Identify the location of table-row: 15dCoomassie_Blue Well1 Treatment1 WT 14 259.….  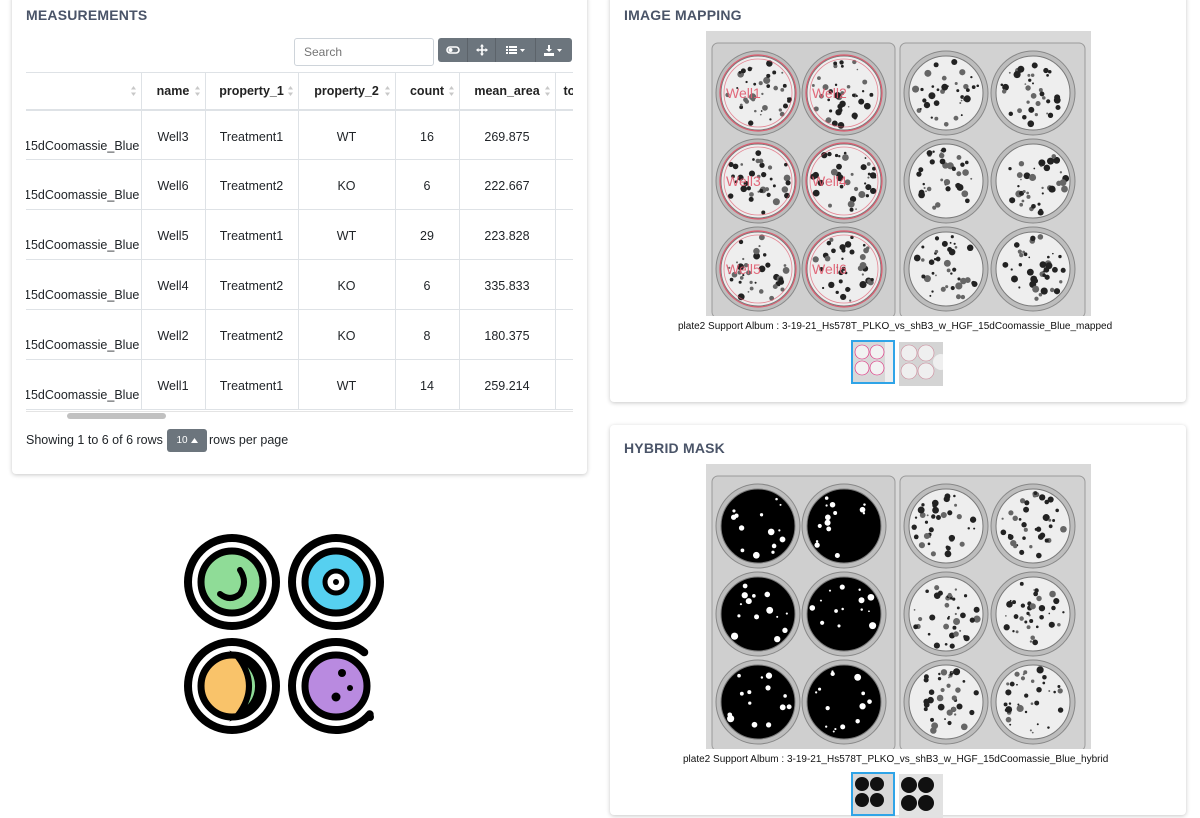
(299, 384).